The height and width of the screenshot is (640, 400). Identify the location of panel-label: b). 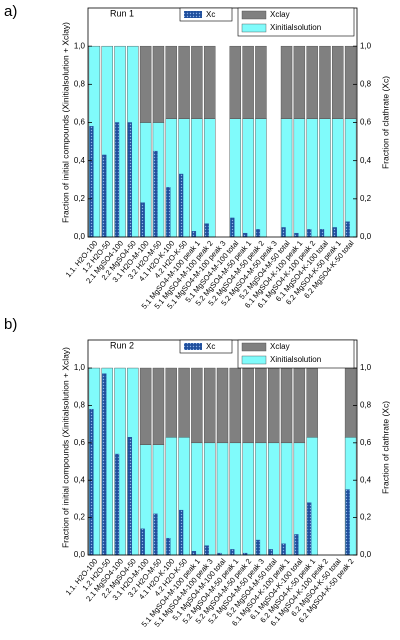
(10, 324).